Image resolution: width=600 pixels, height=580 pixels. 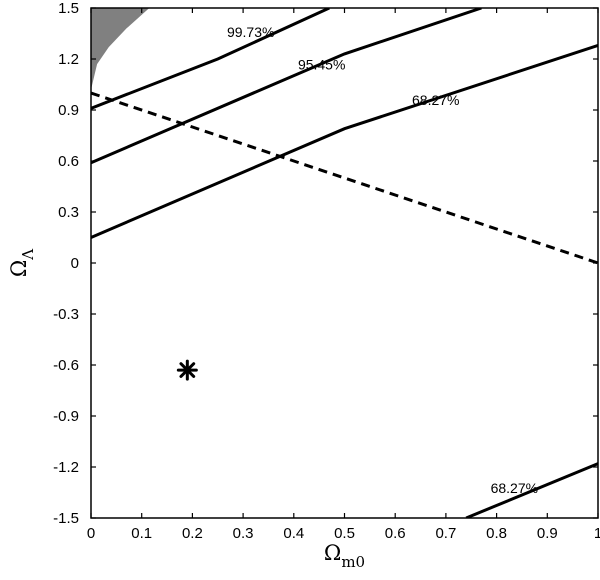 What do you see at coordinates (68, 161) in the screenshot?
I see `y-tick-label: 0.6` at bounding box center [68, 161].